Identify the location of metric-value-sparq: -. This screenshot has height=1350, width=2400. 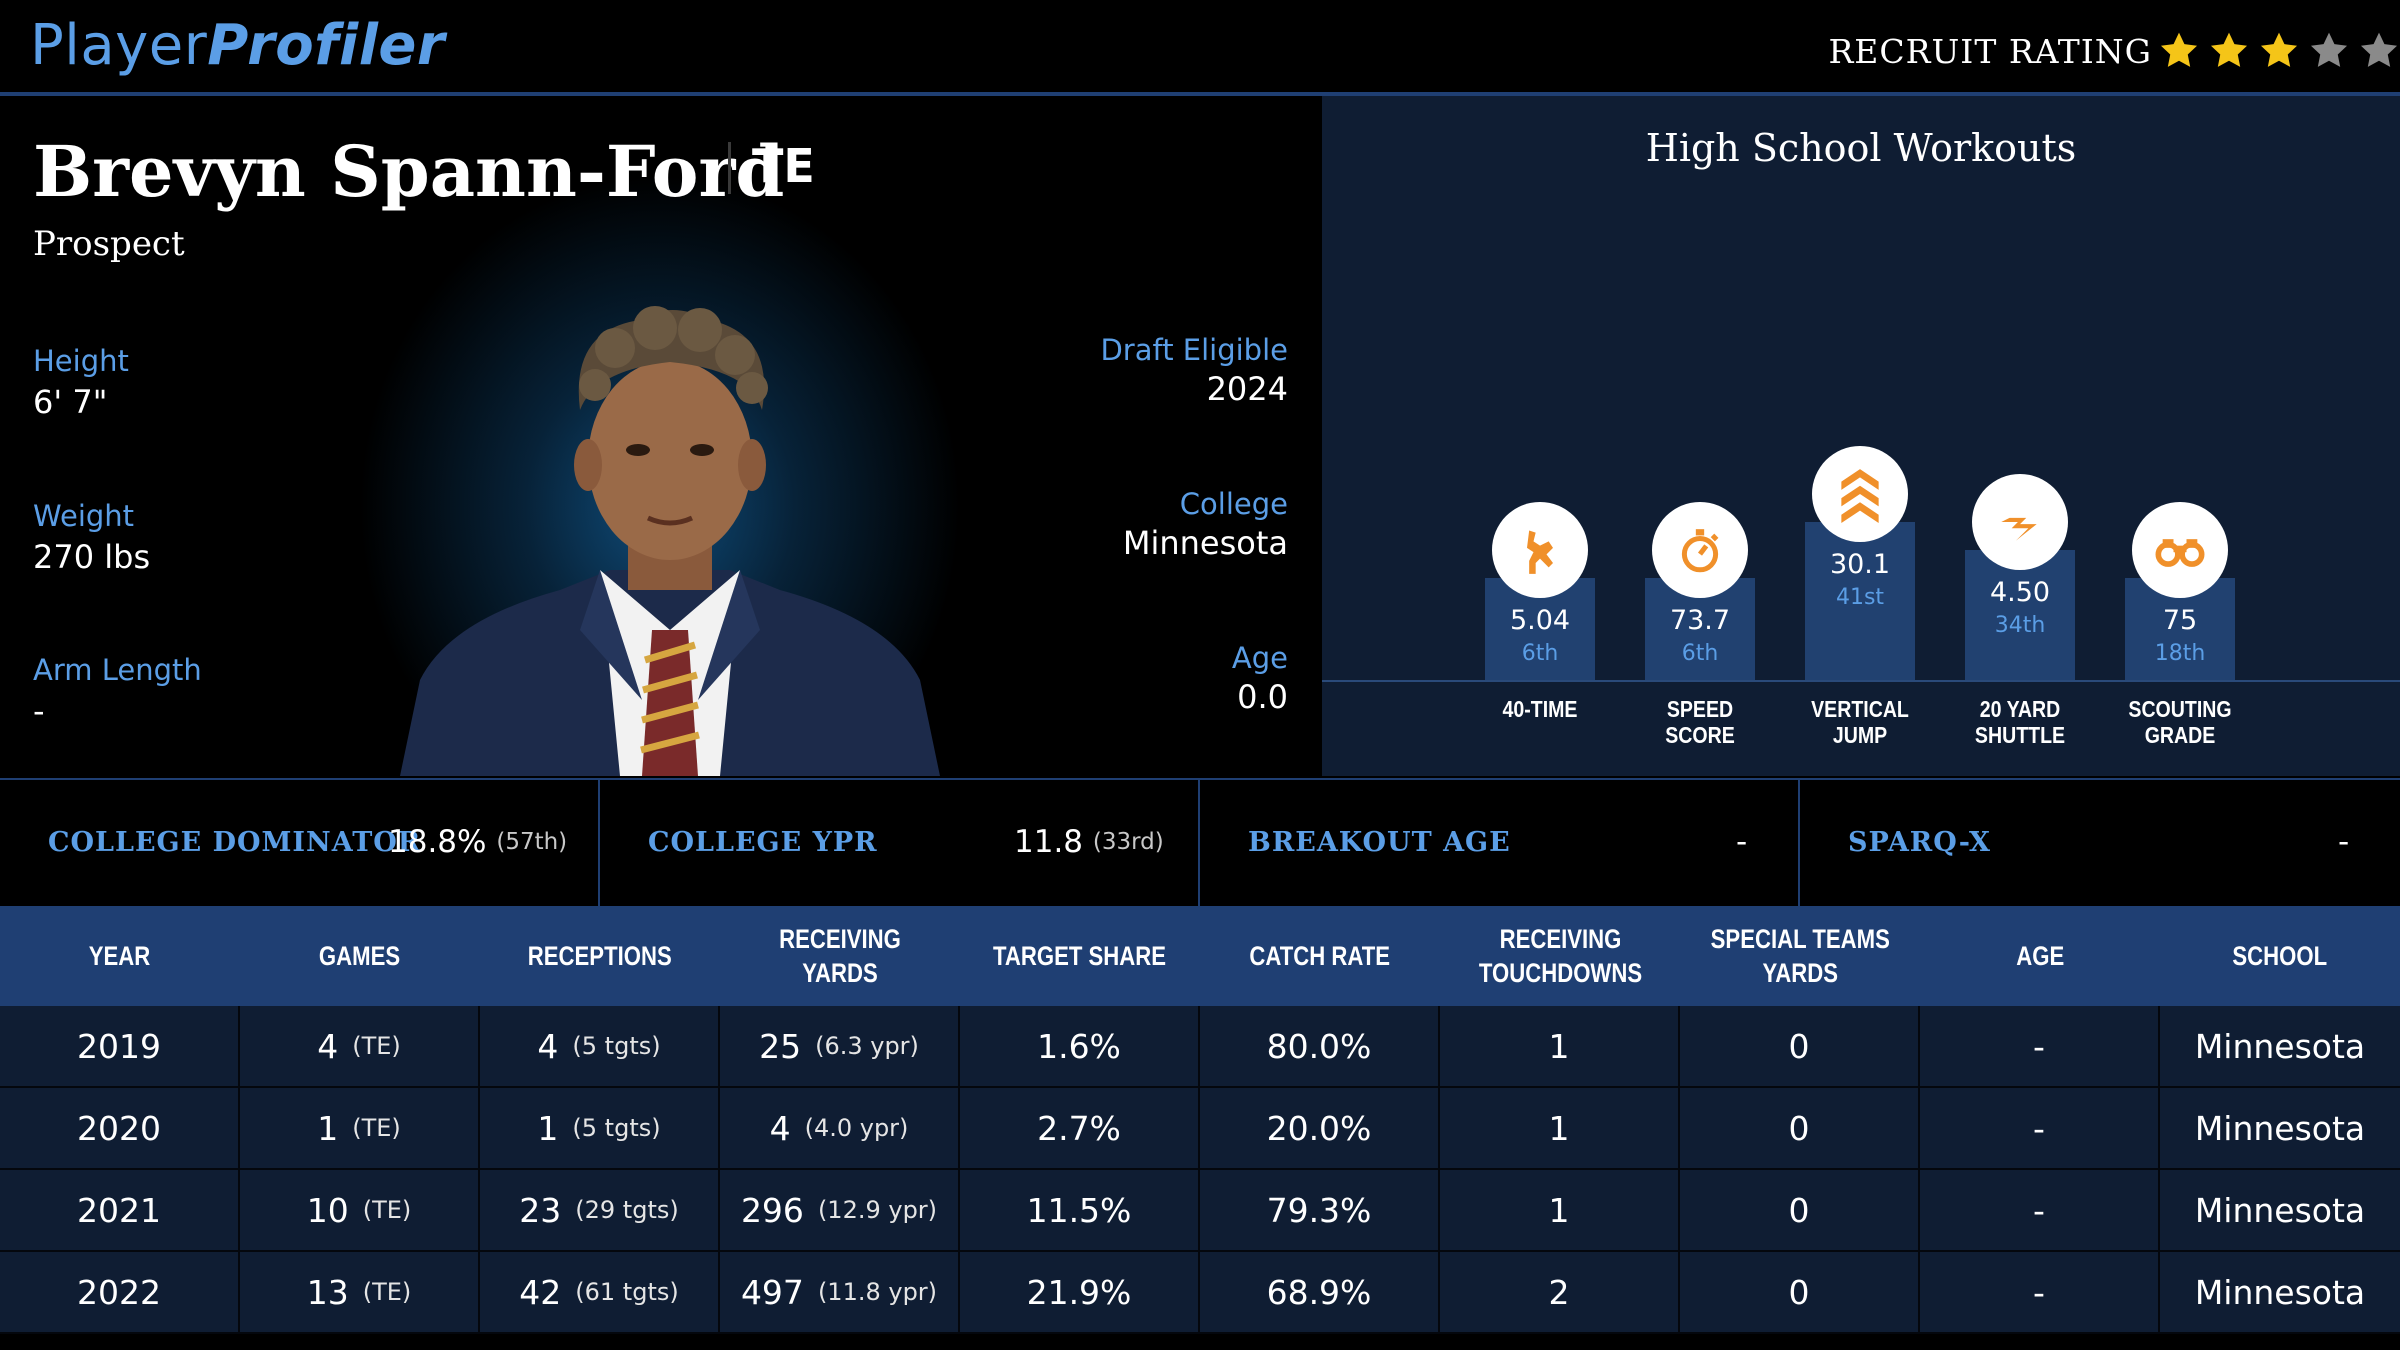
(2344, 842).